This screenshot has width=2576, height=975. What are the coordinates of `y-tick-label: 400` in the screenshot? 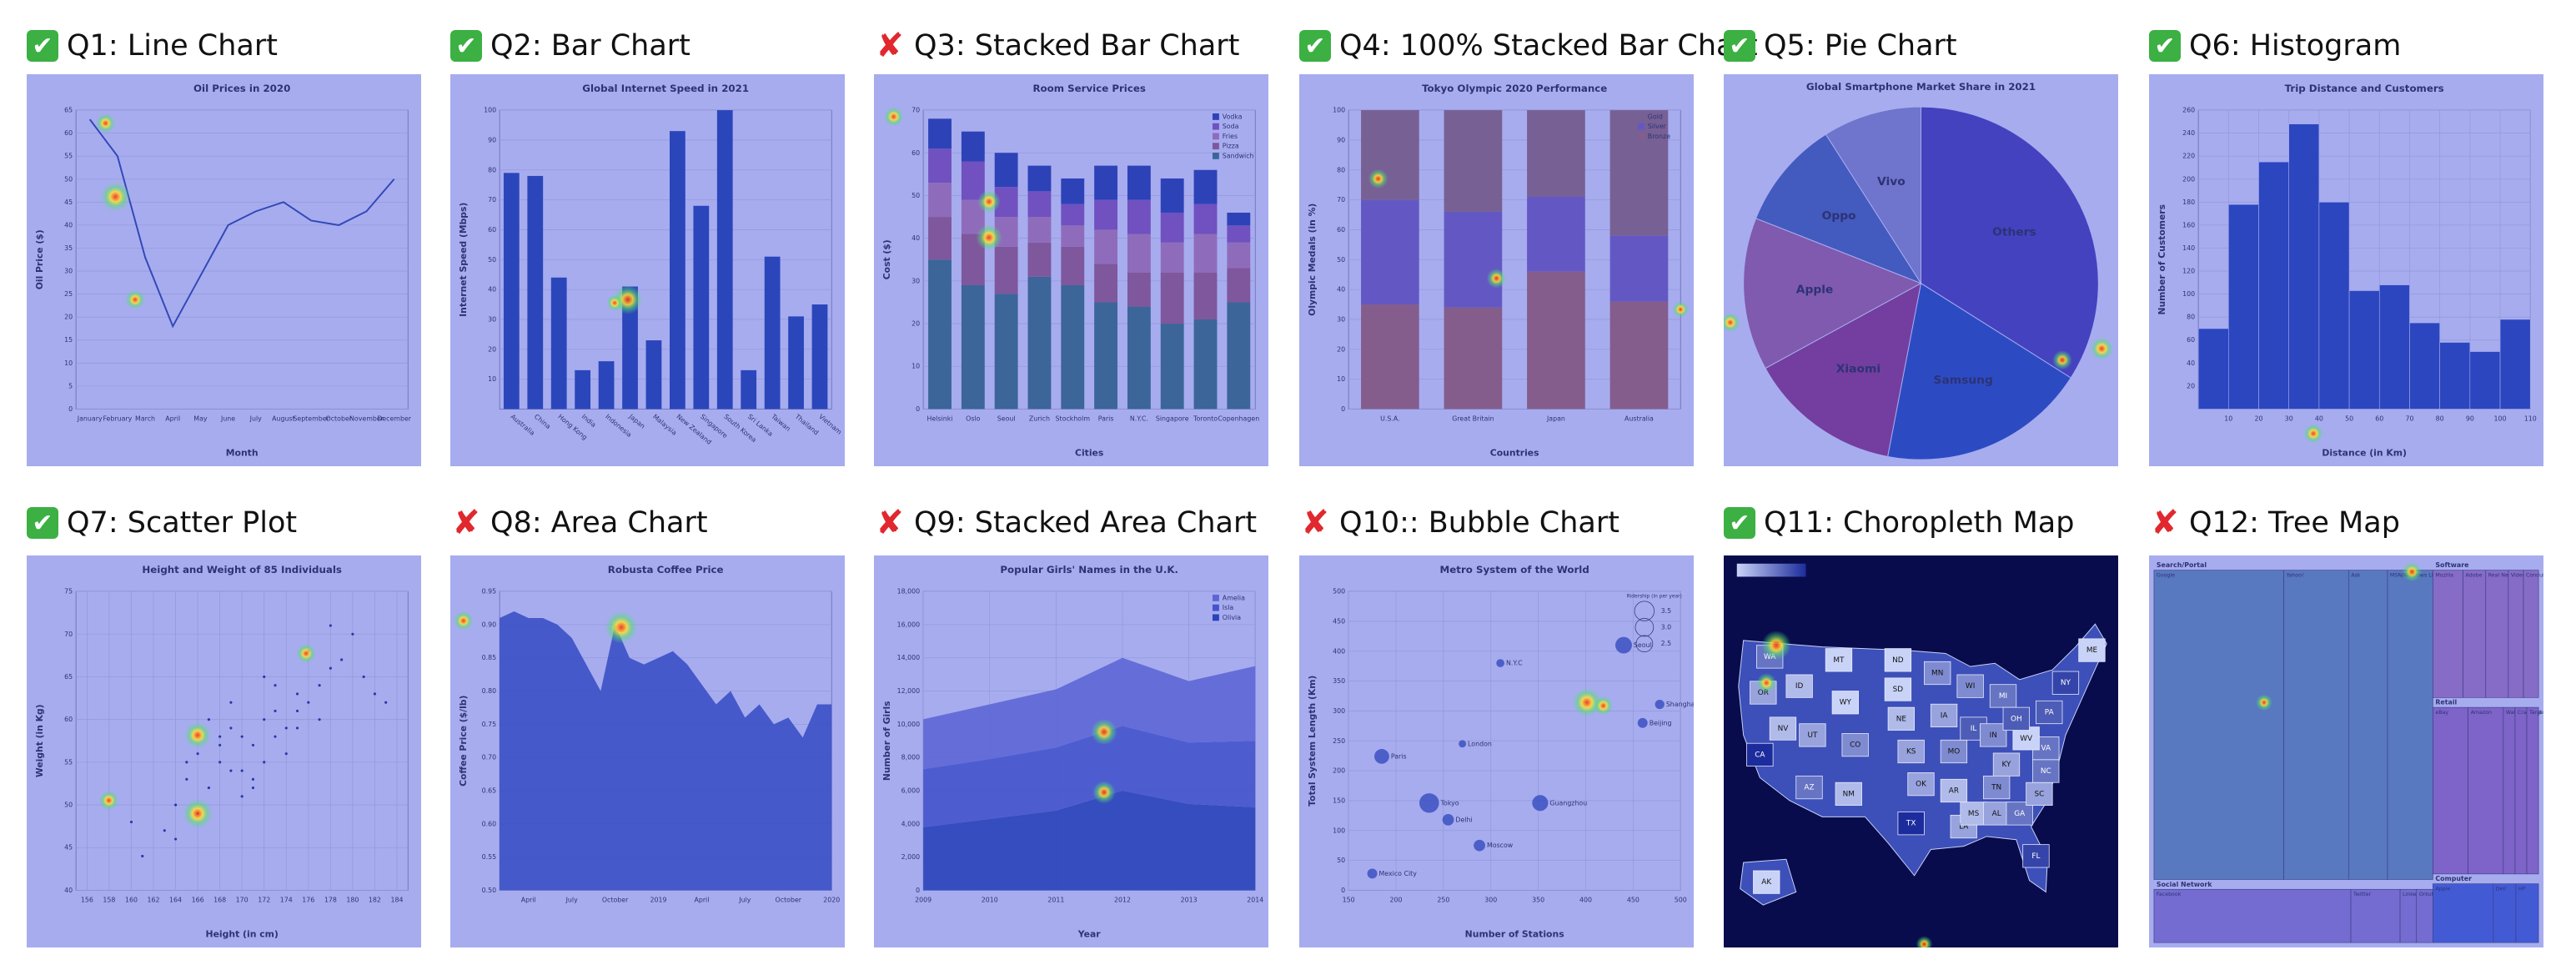 It's located at (1339, 651).